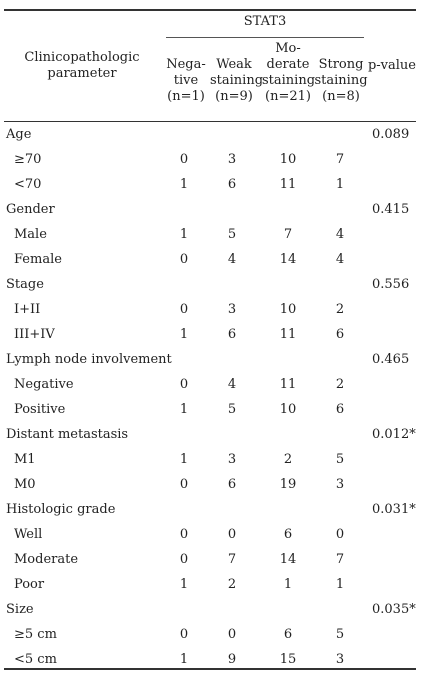  I want to click on group-row-age: Age 0.089, so click(211, 134).